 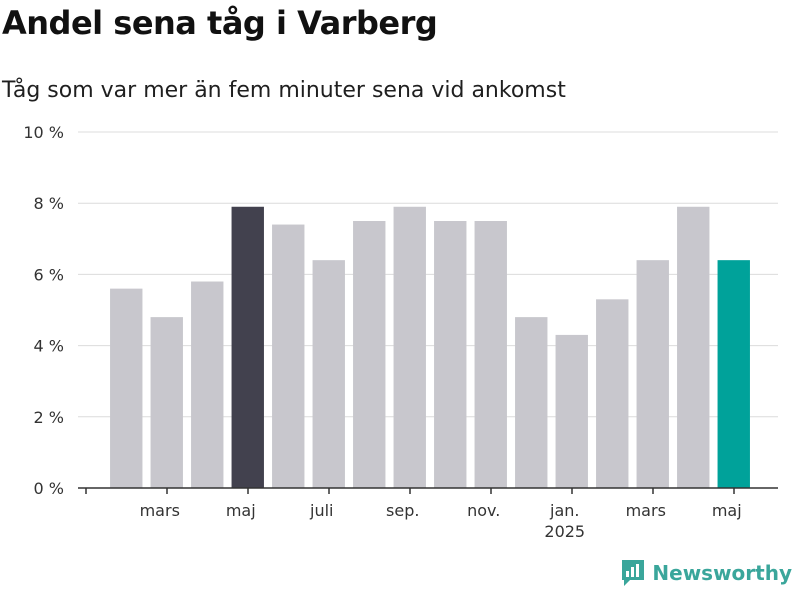 I want to click on x-tick-sublabel: 2025, so click(x=564, y=531).